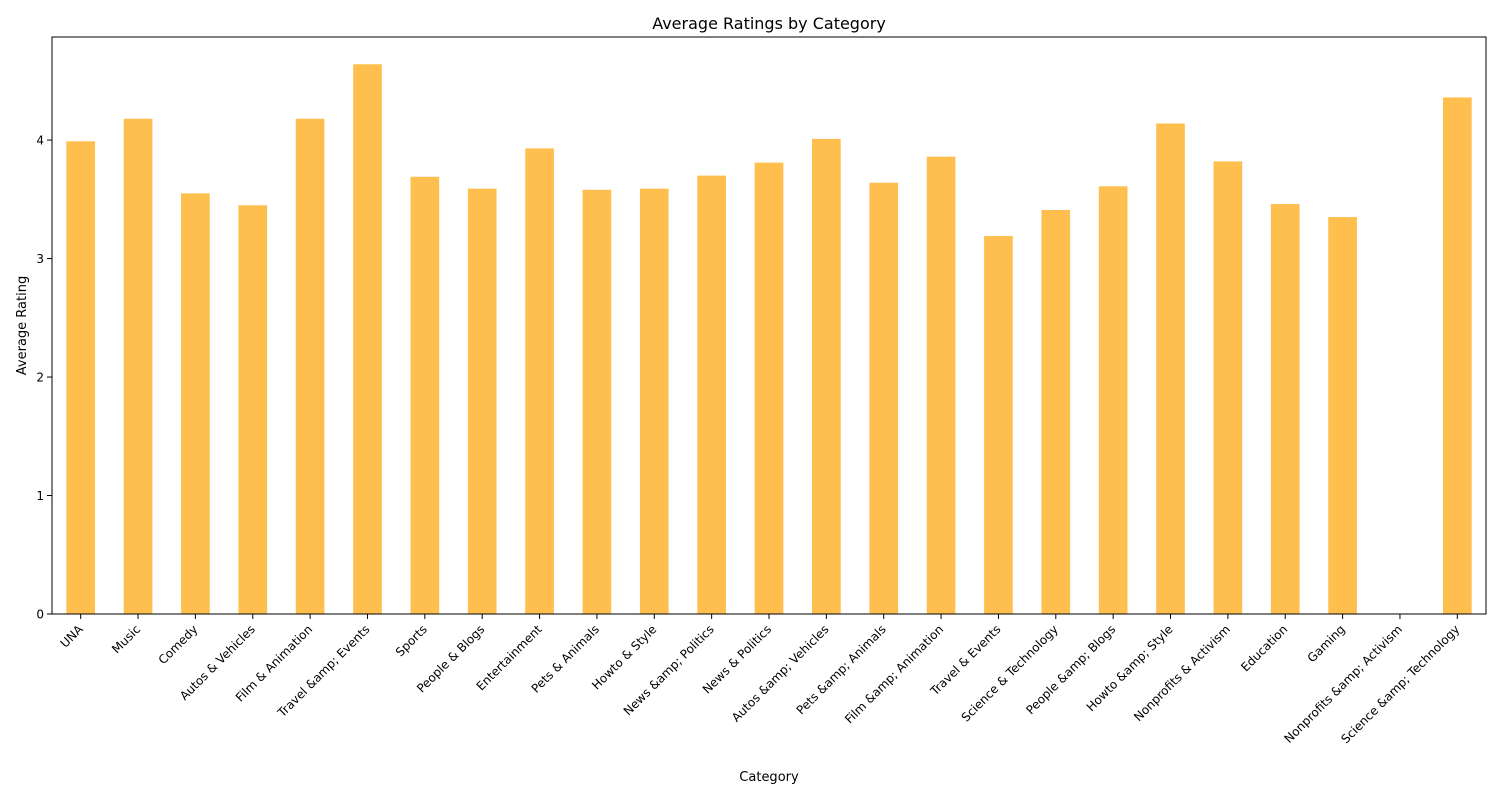 Image resolution: width=1500 pixels, height=800 pixels. I want to click on x-tick-label: Autos &amp; Vehicles, so click(780, 673).